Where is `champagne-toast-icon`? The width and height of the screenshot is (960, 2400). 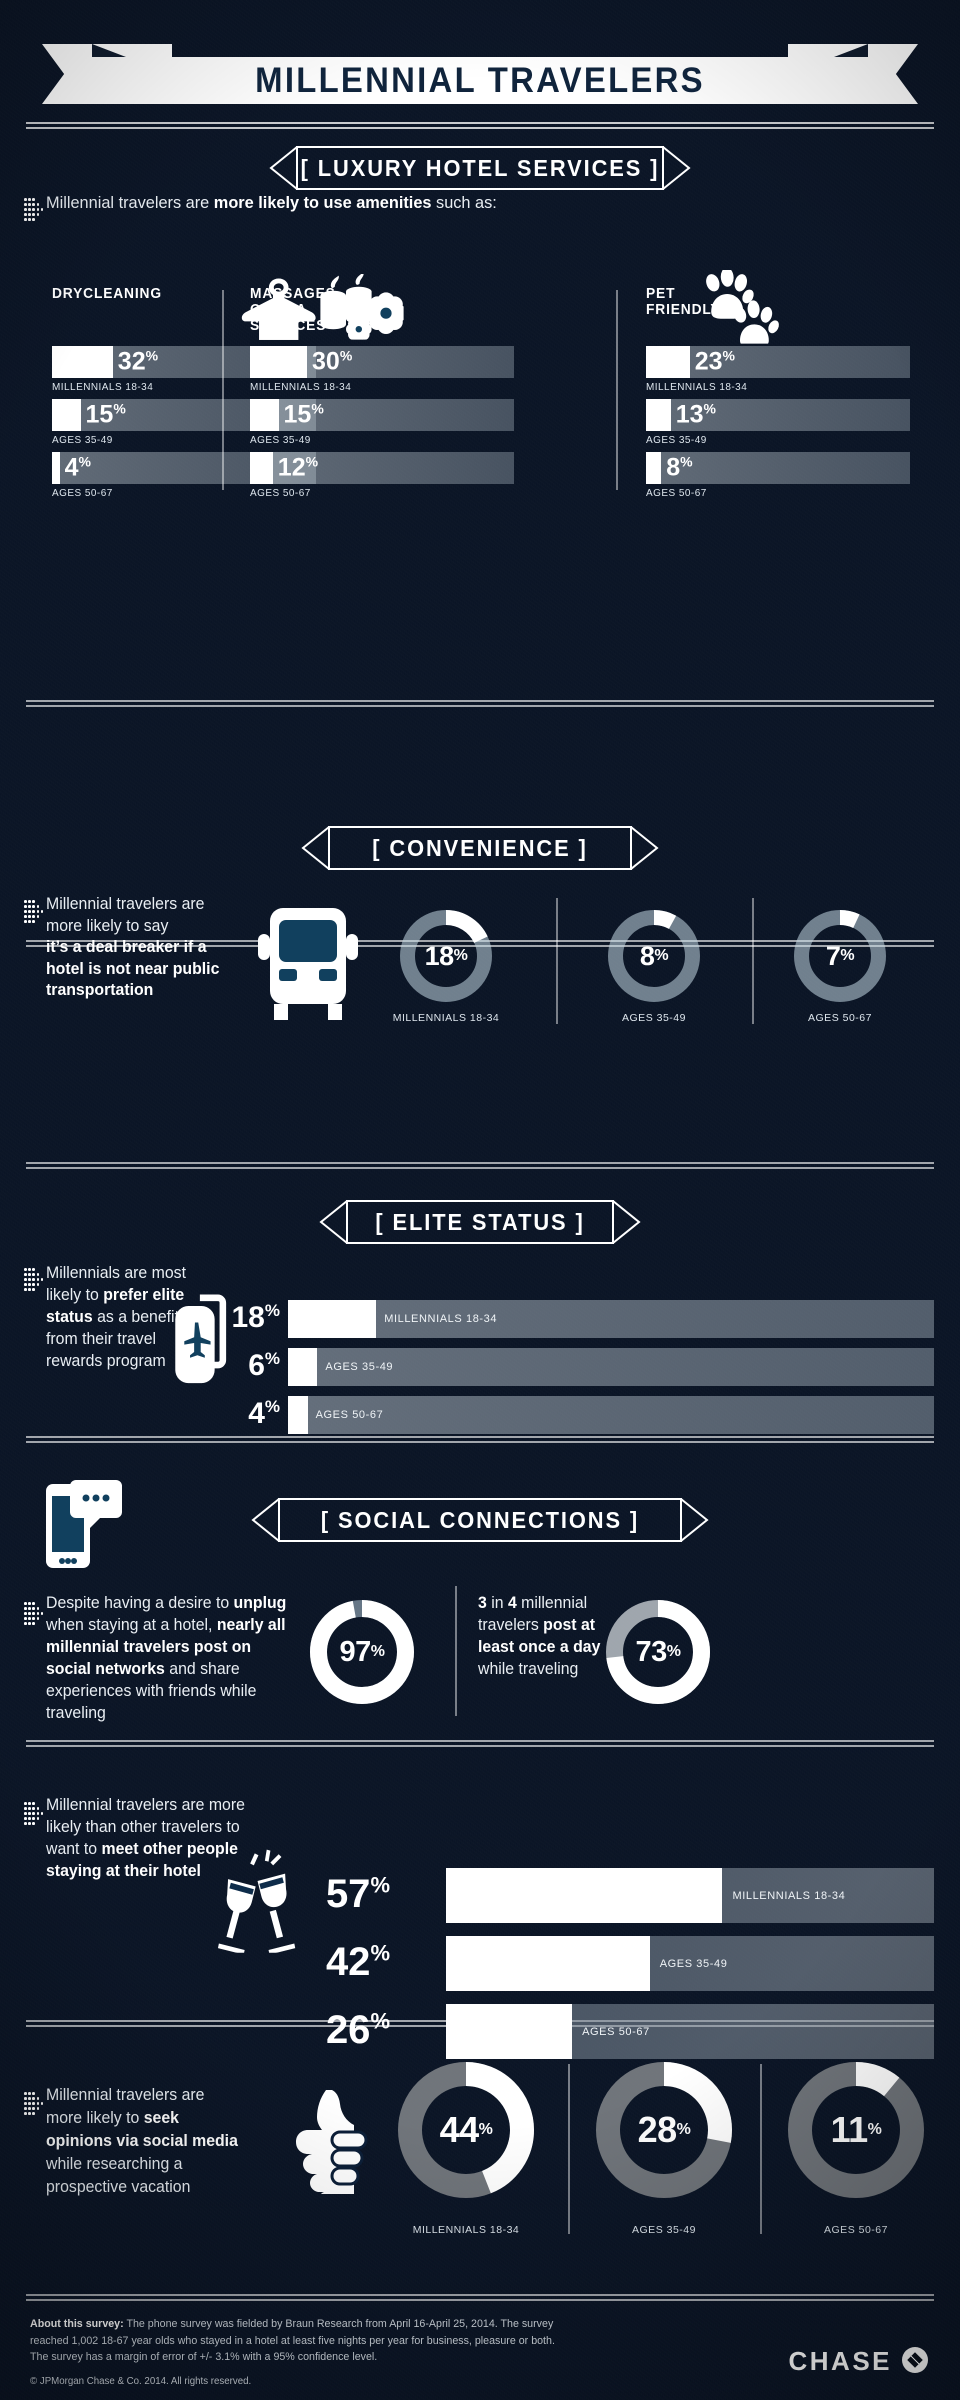 champagne-toast-icon is located at coordinates (254, 1901).